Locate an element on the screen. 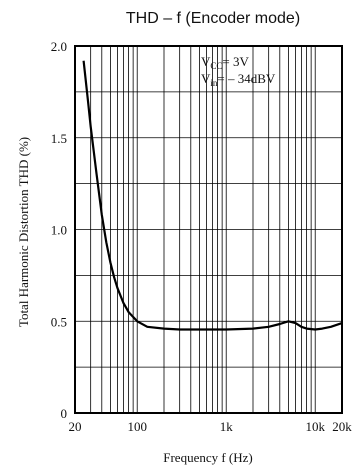 The width and height of the screenshot is (360, 473). x-tick-label: 1k is located at coordinates (227, 426).